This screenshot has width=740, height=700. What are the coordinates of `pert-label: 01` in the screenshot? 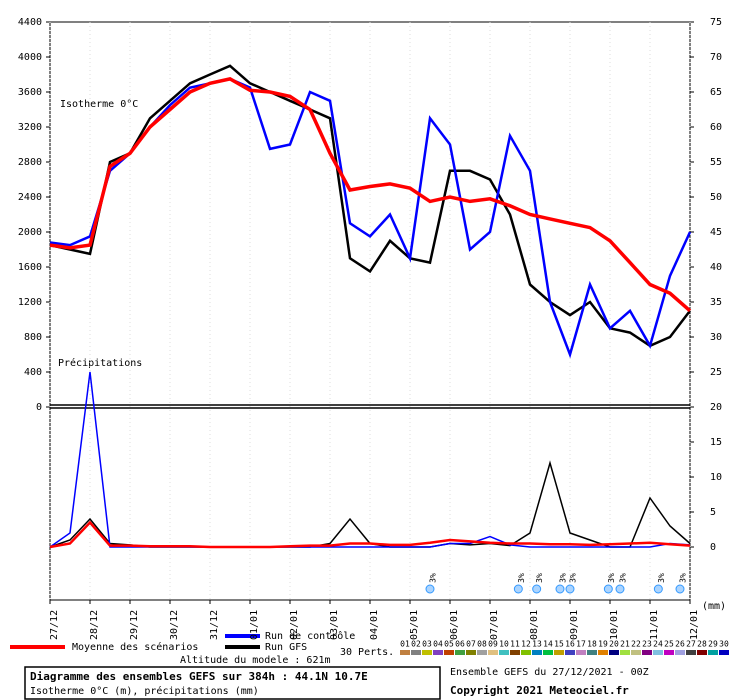 It's located at (405, 644).